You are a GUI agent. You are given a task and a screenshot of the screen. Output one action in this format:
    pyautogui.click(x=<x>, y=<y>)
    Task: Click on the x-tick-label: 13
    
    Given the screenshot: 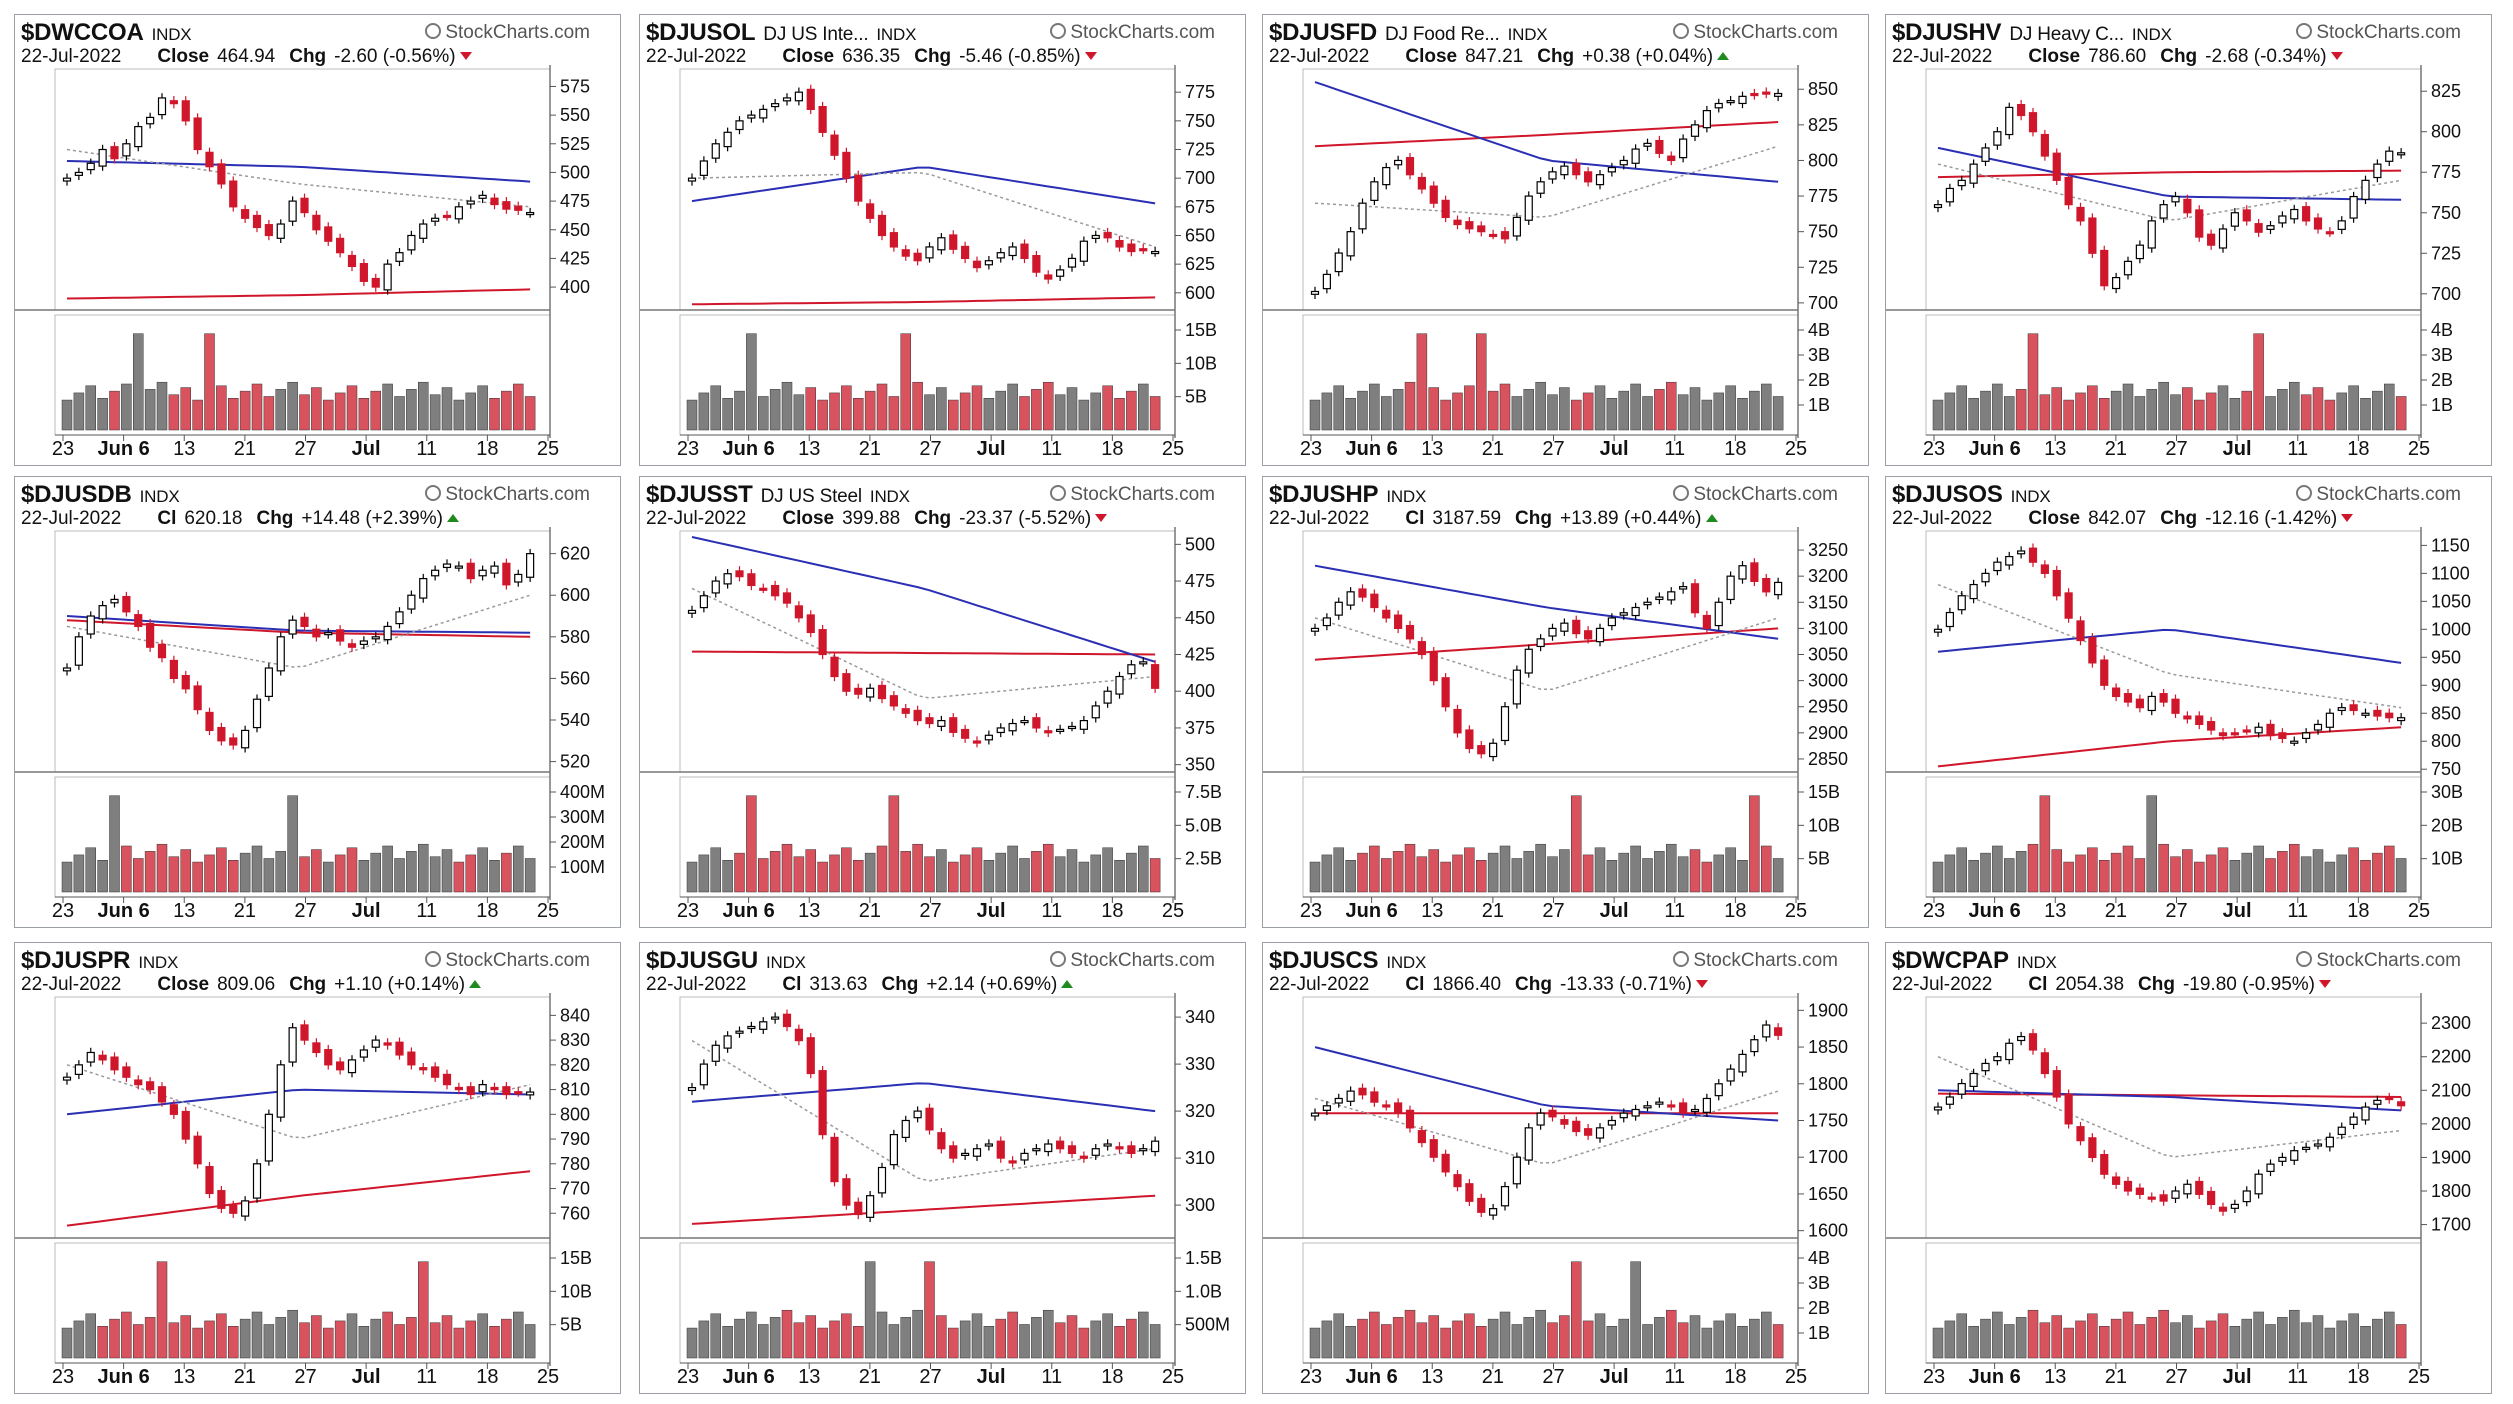 What is the action you would take?
    pyautogui.click(x=2055, y=911)
    